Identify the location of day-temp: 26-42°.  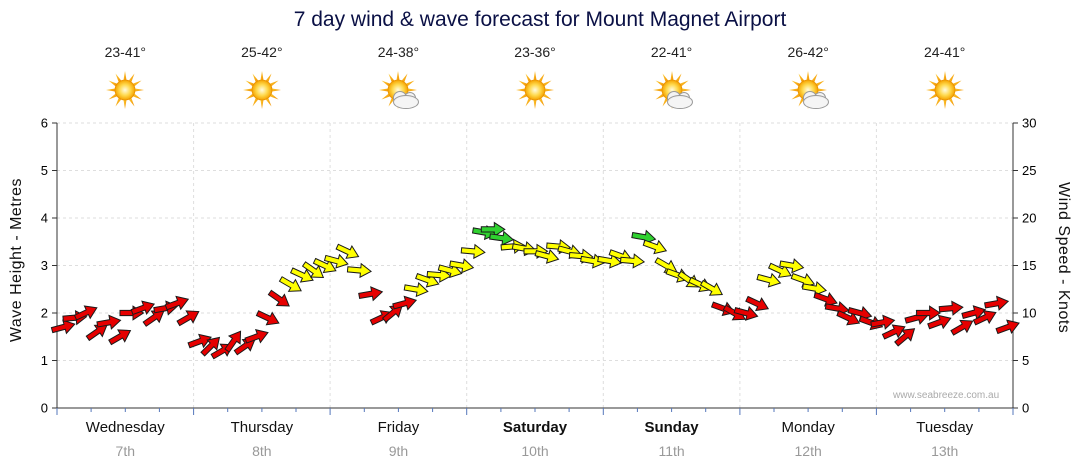
(808, 52).